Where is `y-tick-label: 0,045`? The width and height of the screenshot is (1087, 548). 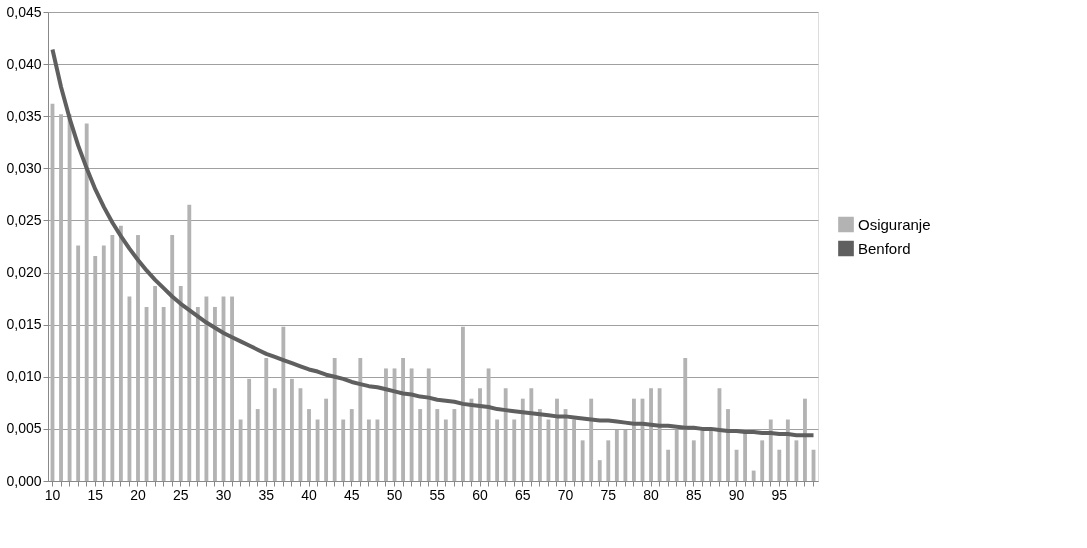 y-tick-label: 0,045 is located at coordinates (24, 11).